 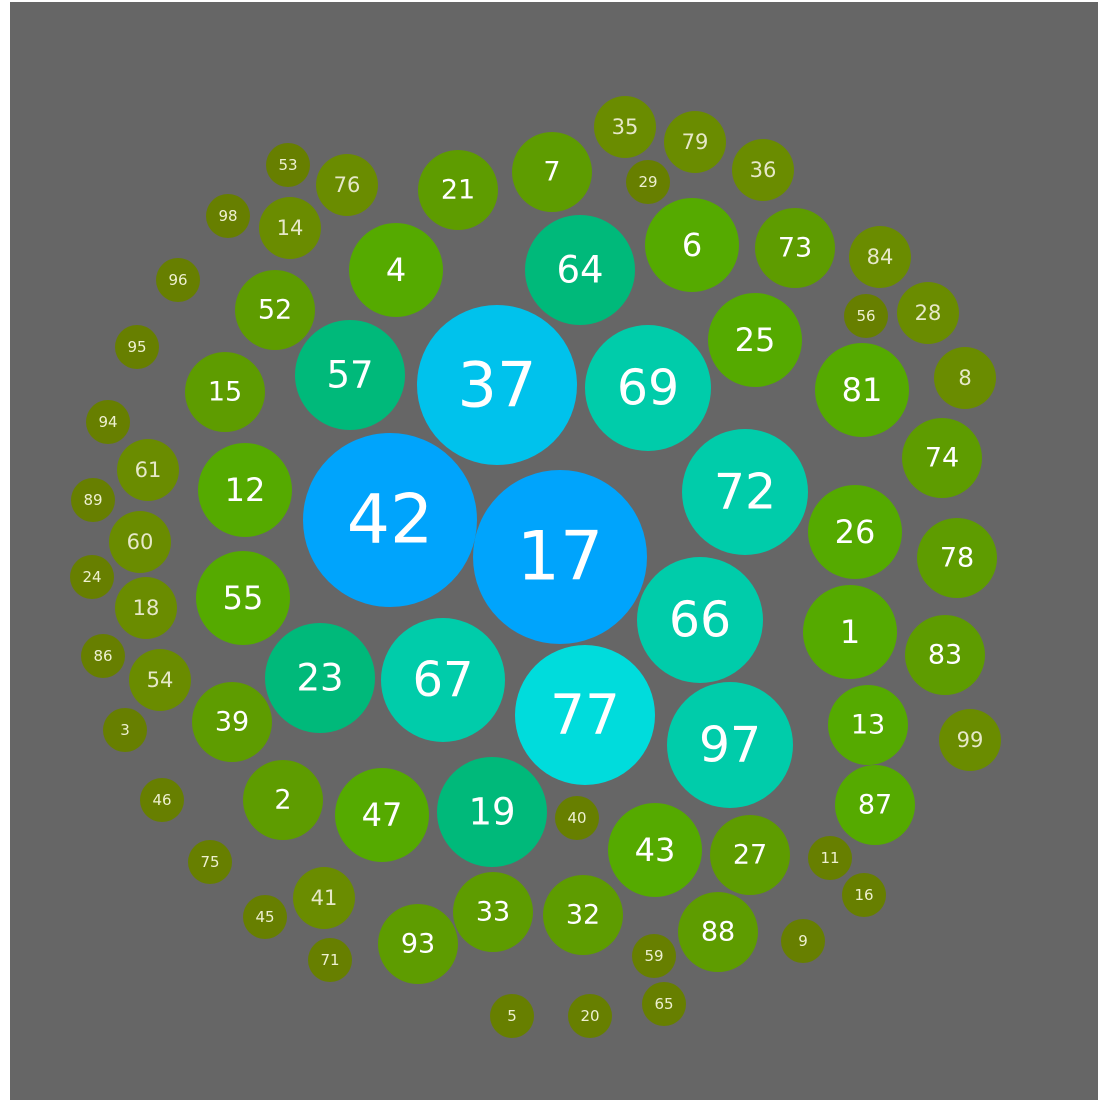 I want to click on bubble: 36, so click(x=763, y=170).